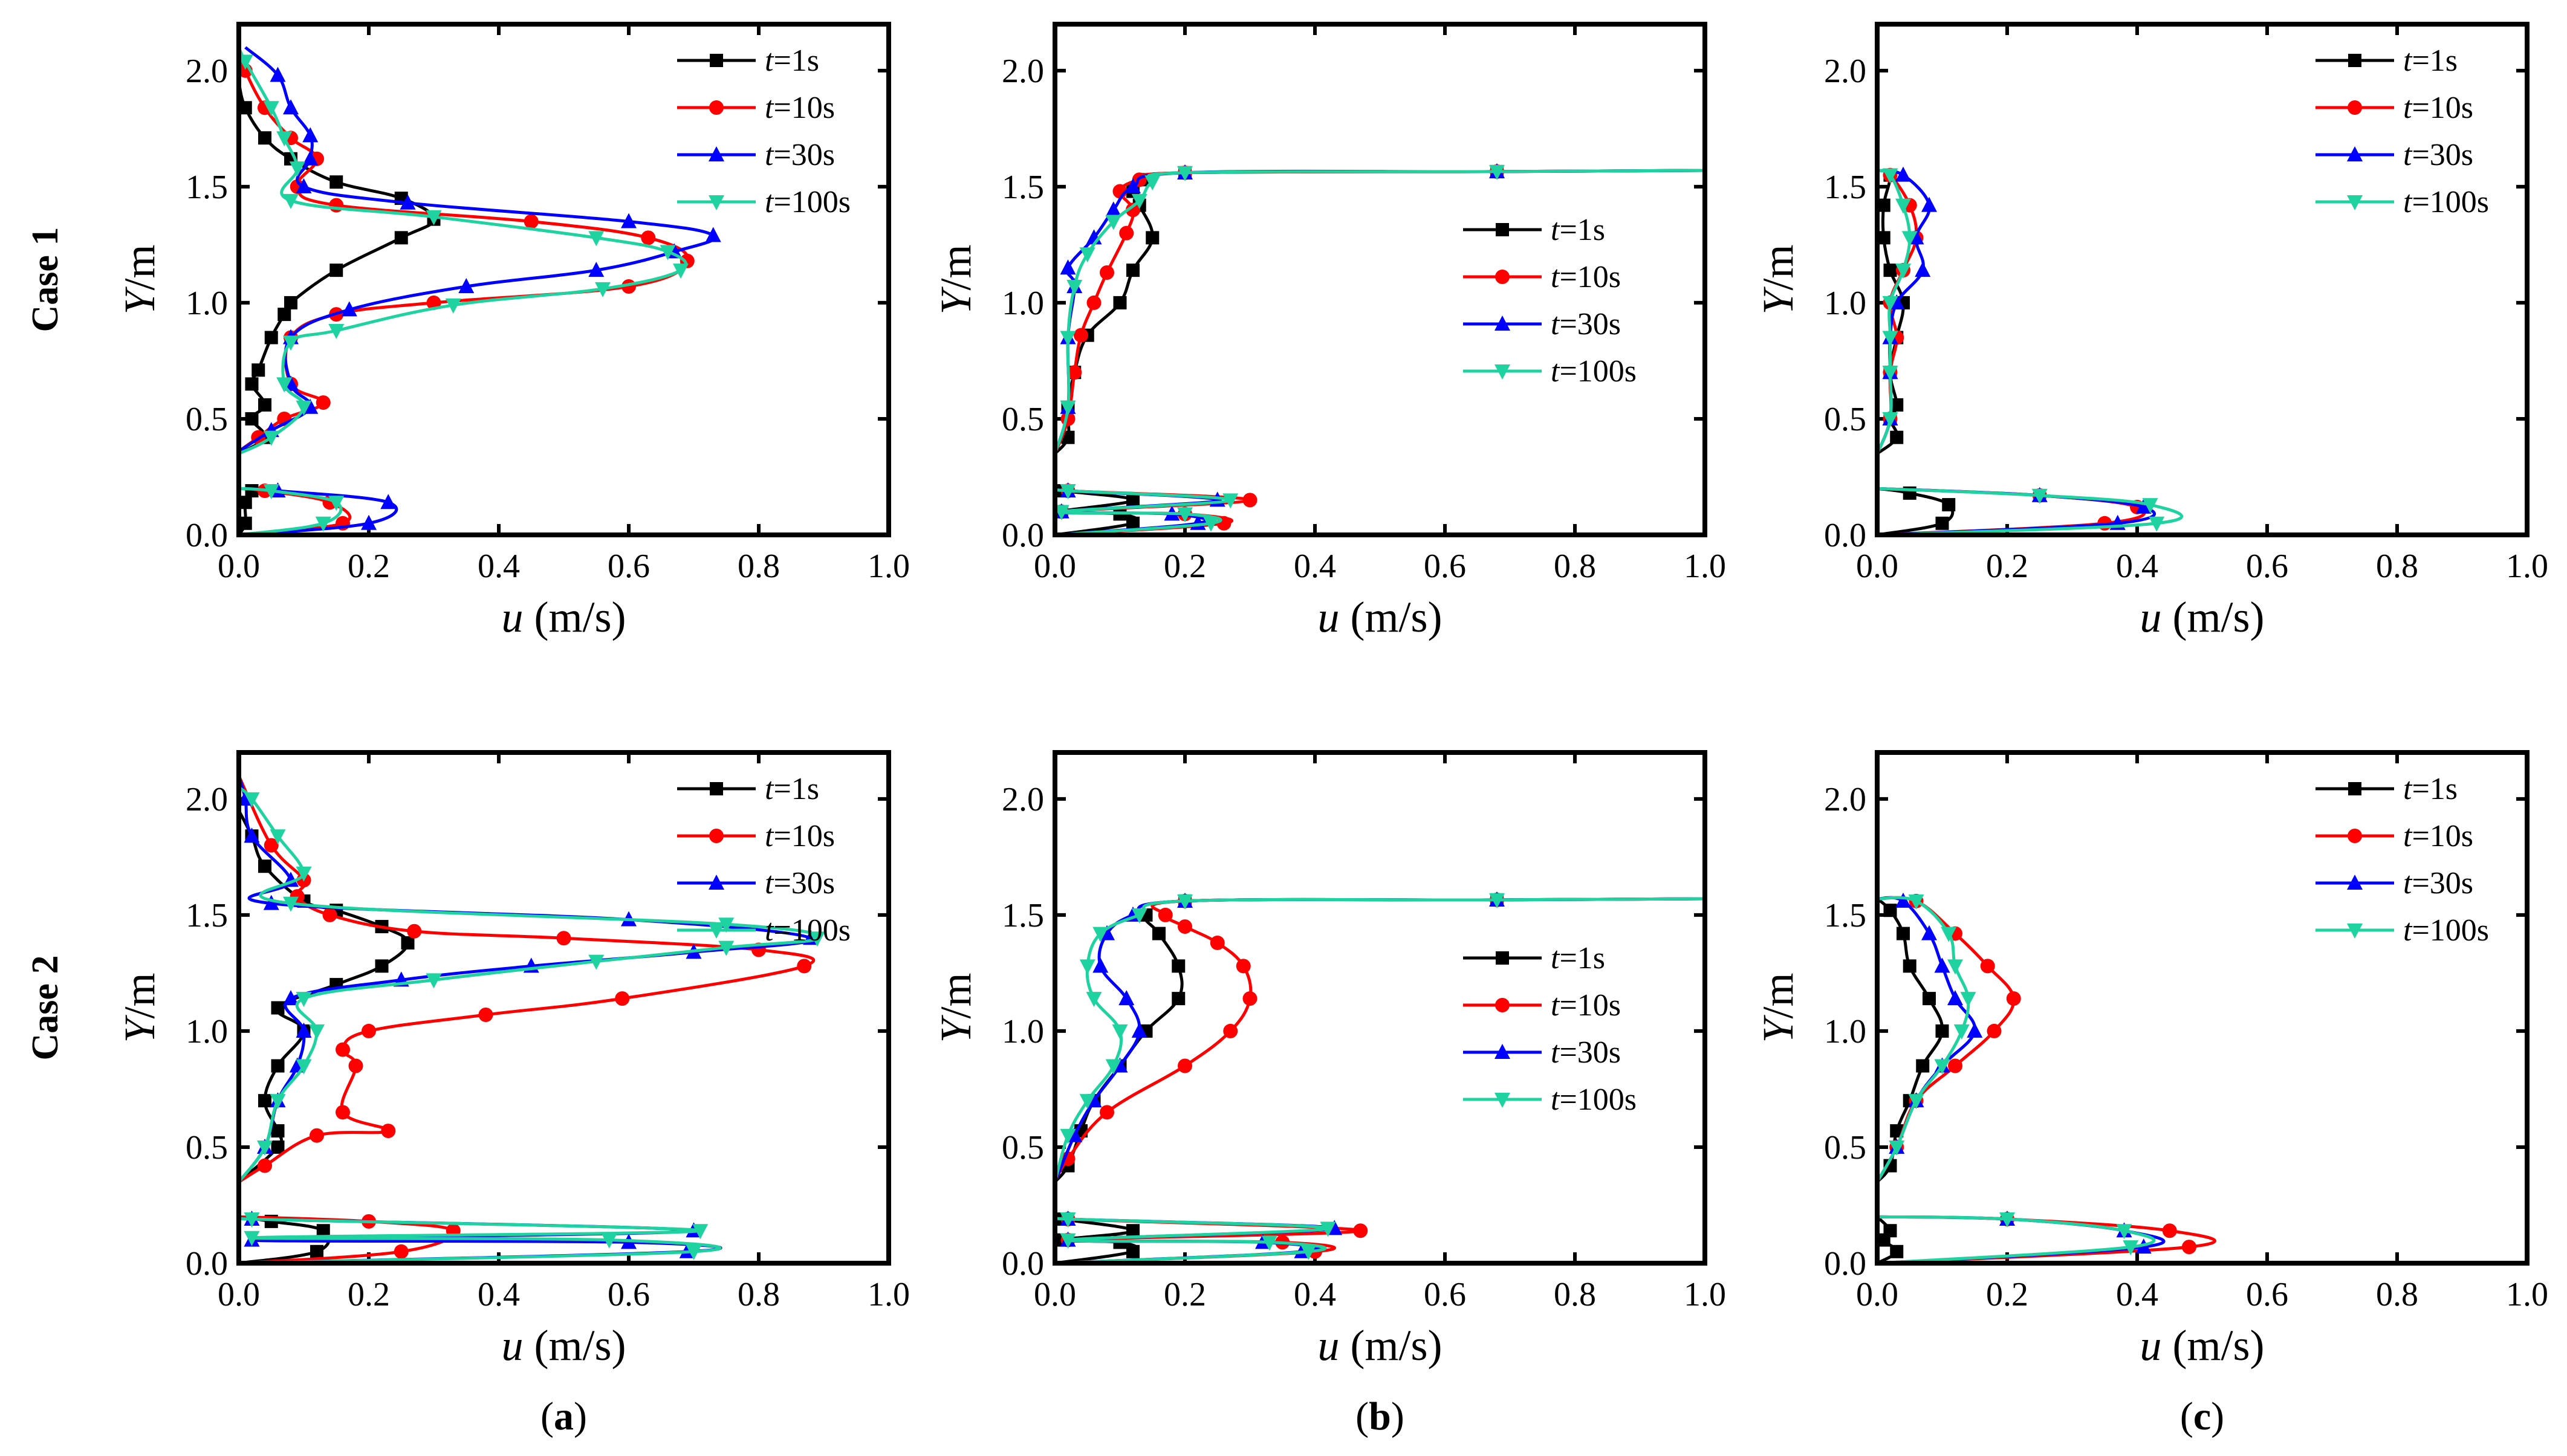 This screenshot has width=2567, height=1456. I want to click on y-axis-title: Y/m, so click(1778, 279).